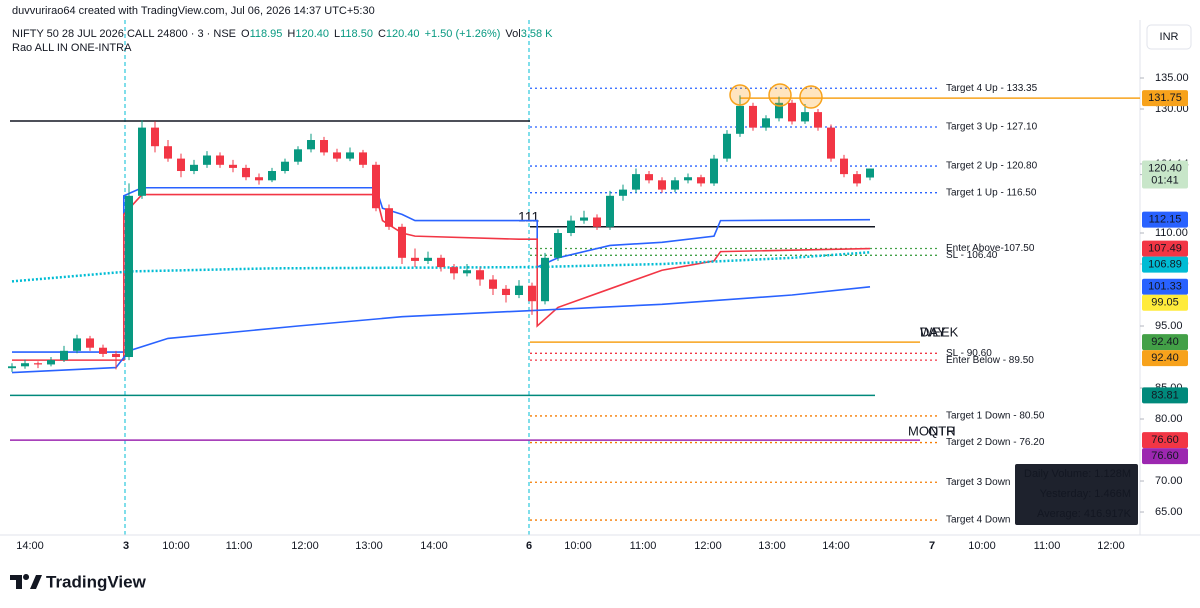  What do you see at coordinates (1165, 220) in the screenshot?
I see `price-badge-label: 112.15` at bounding box center [1165, 220].